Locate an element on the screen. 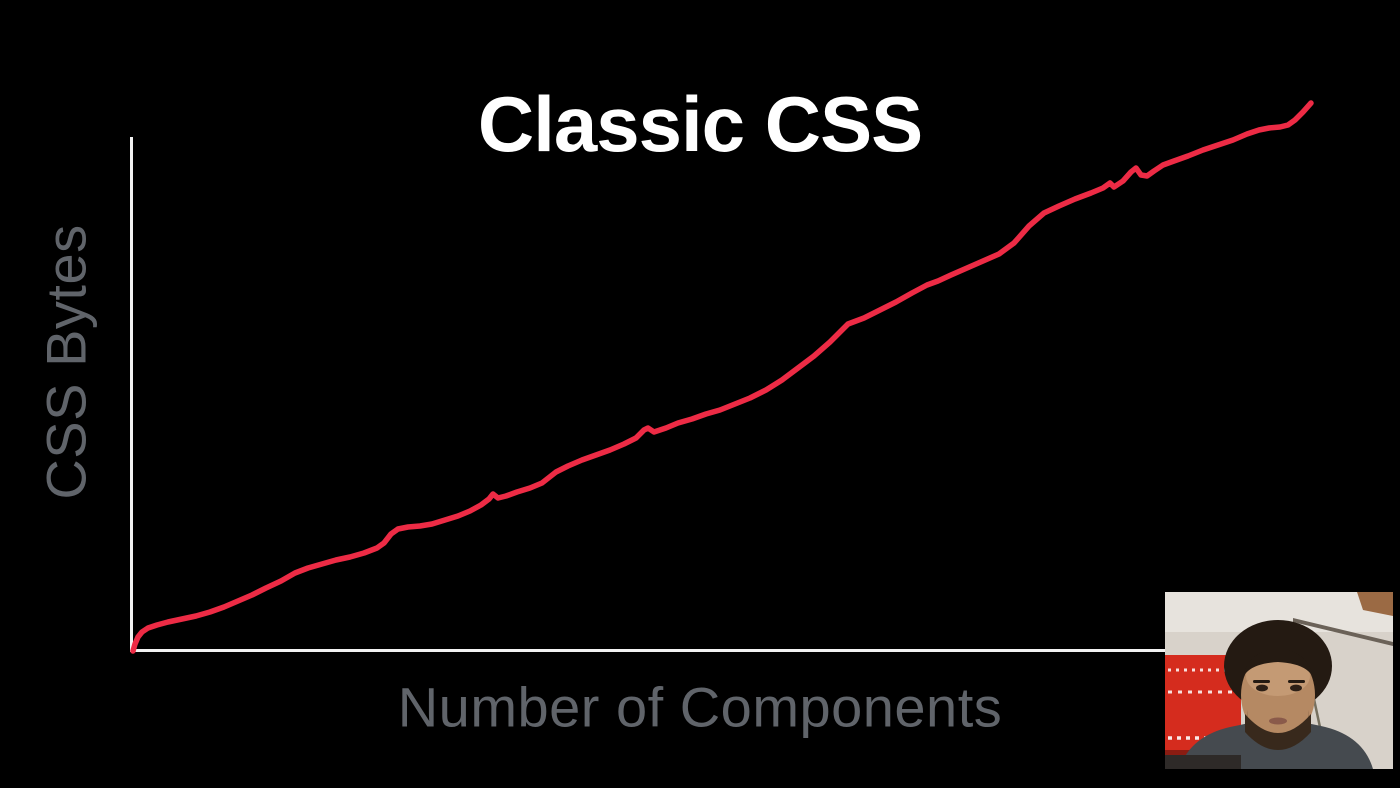 The width and height of the screenshot is (1400, 788). x-axis-label: Number of Components is located at coordinates (700, 707).